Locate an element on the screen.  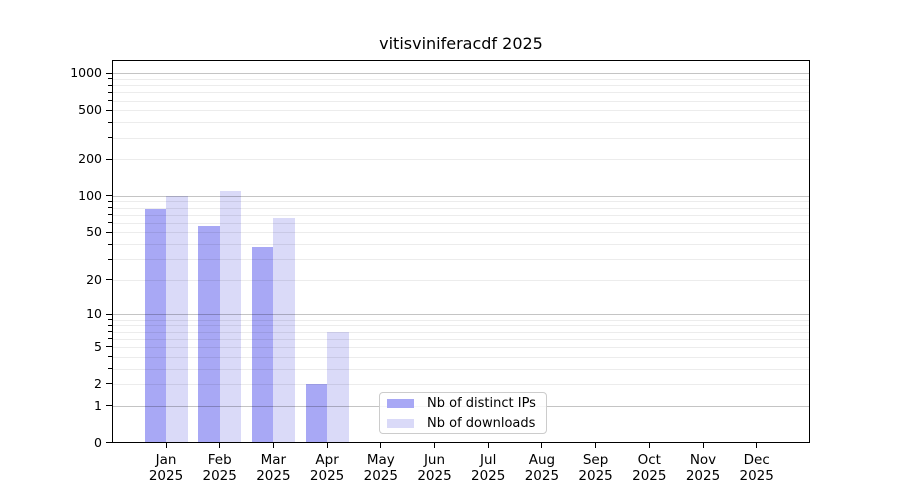
bar-distinct-ips-feb is located at coordinates (209, 333).